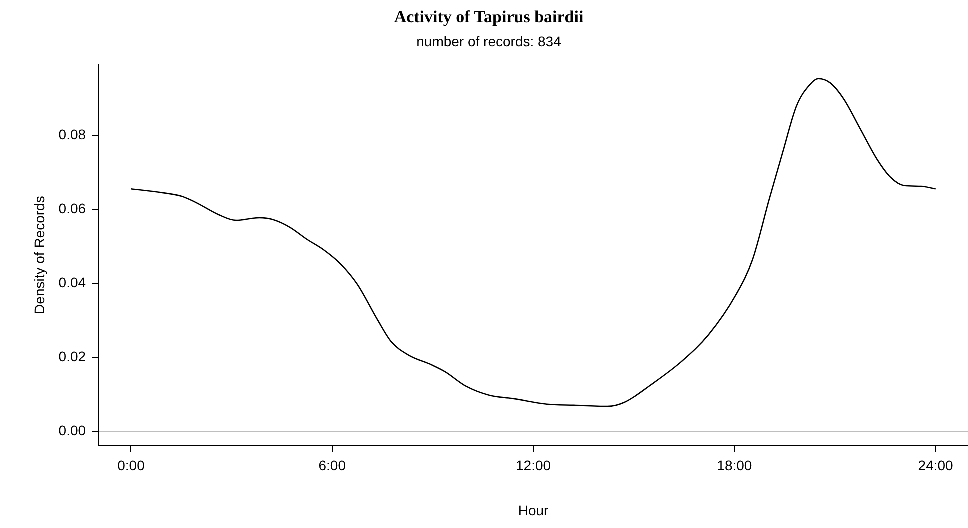 Image resolution: width=968 pixels, height=528 pixels. I want to click on x-tick-label: 18:00, so click(734, 466).